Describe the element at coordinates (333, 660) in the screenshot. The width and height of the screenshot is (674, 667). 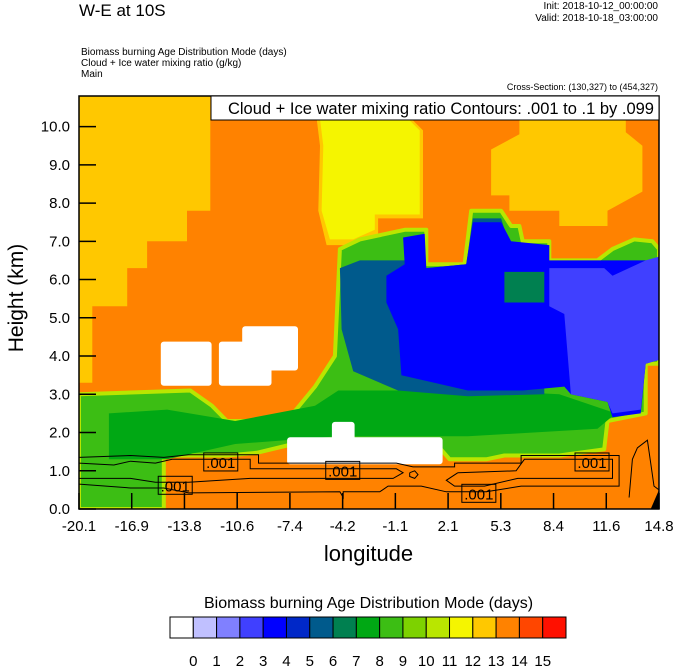
I see `colorbar-label: 6` at that location.